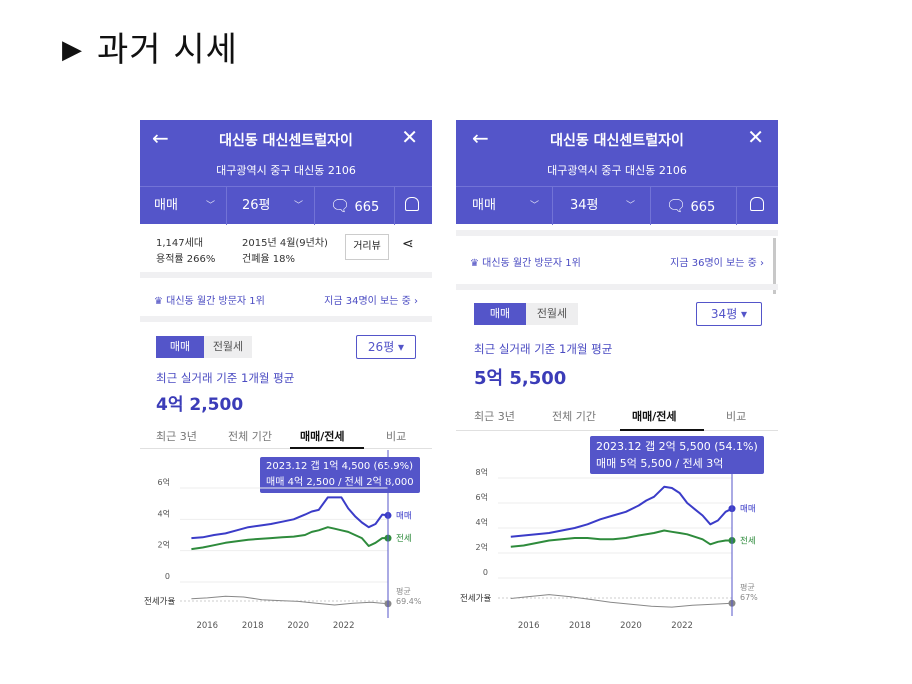 The height and width of the screenshot is (684, 912). What do you see at coordinates (186, 259) in the screenshot?
I see `floor-area-ratio: 용적률 266%` at bounding box center [186, 259].